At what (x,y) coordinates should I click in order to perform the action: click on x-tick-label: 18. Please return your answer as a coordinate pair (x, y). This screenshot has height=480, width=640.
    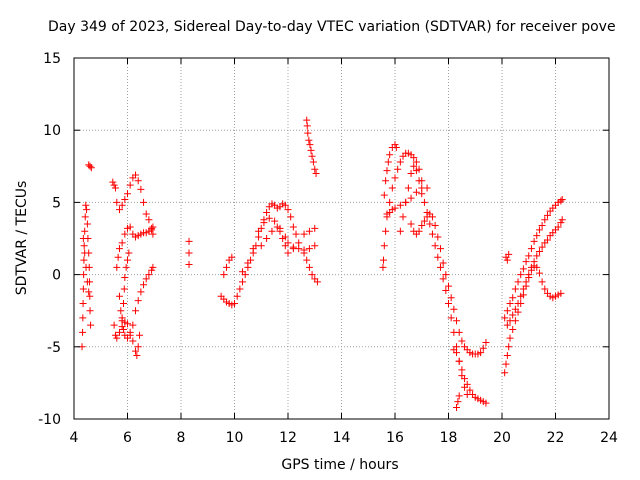
    Looking at the image, I should click on (449, 438).